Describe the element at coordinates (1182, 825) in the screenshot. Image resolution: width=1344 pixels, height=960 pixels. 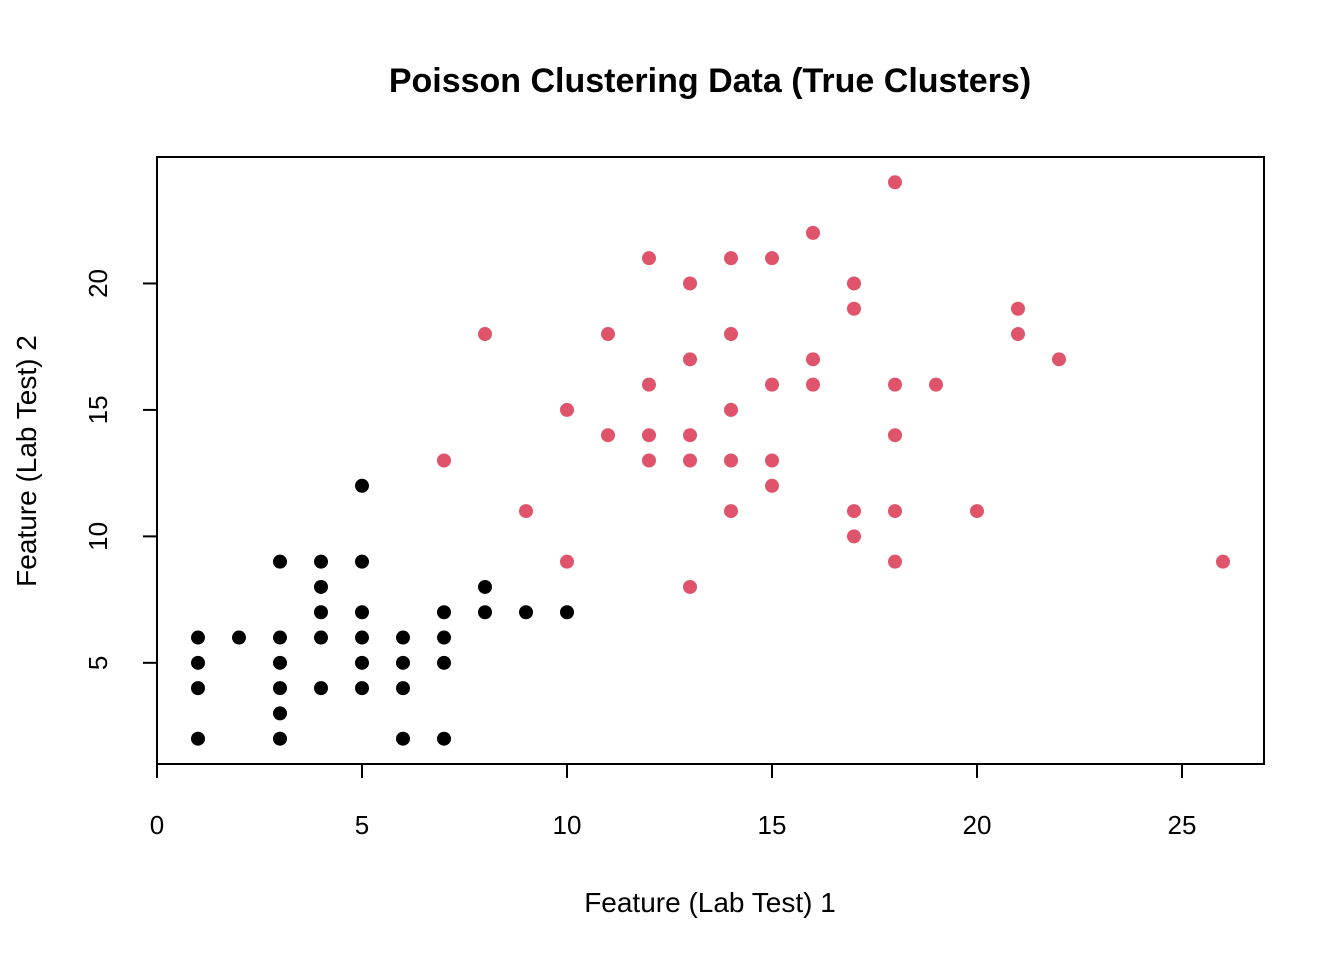
I see `x-tick-label: 25` at that location.